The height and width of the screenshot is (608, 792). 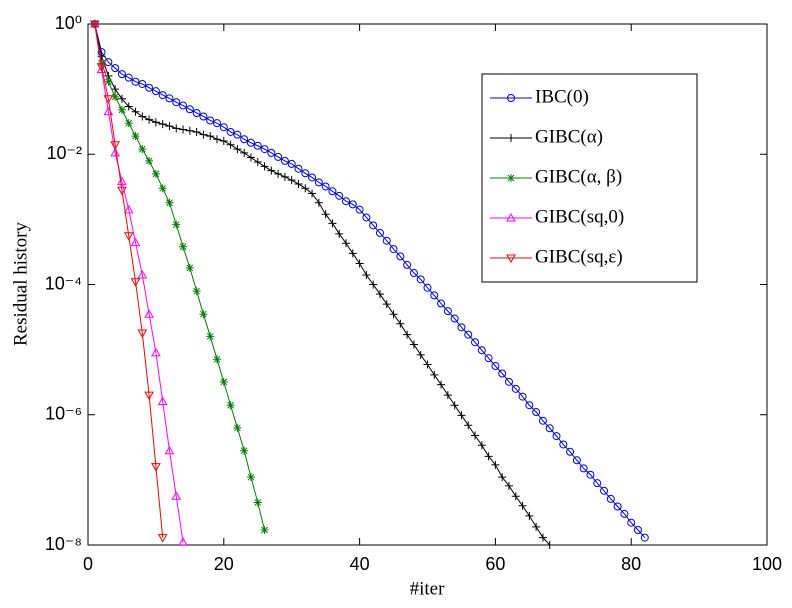 What do you see at coordinates (495, 564) in the screenshot?
I see `x-tick-label: 60` at bounding box center [495, 564].